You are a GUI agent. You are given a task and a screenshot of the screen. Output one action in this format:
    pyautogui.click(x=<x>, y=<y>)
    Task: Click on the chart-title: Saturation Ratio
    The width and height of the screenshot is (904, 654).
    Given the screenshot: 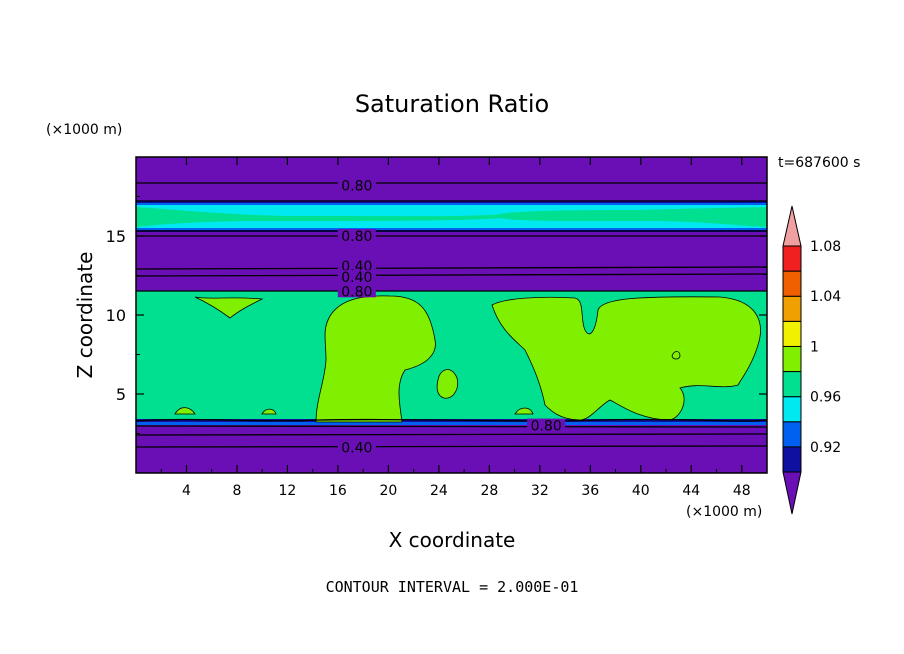 What is the action you would take?
    pyautogui.click(x=452, y=104)
    